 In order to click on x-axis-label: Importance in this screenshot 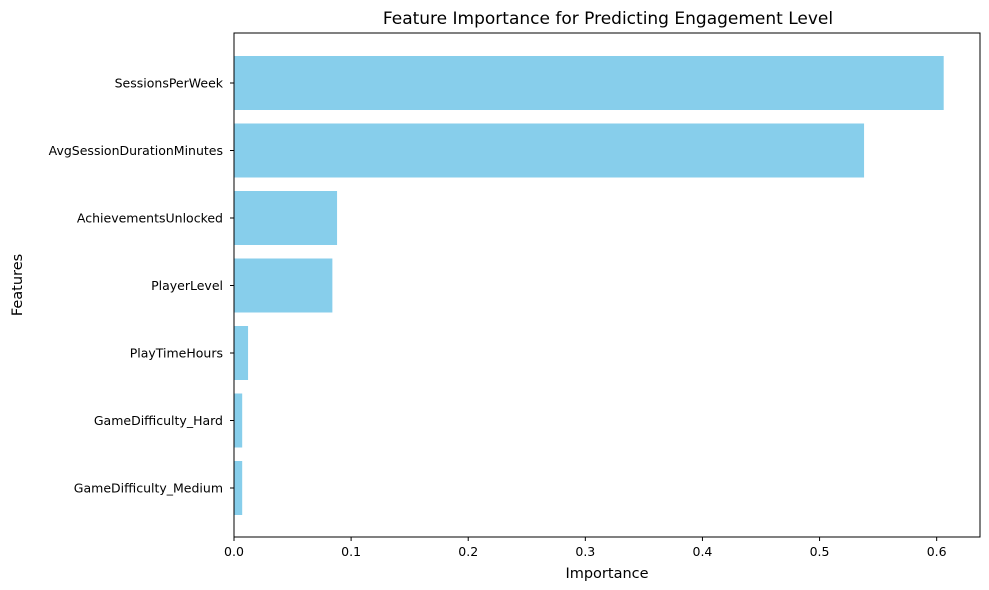, I will do `click(606, 574)`.